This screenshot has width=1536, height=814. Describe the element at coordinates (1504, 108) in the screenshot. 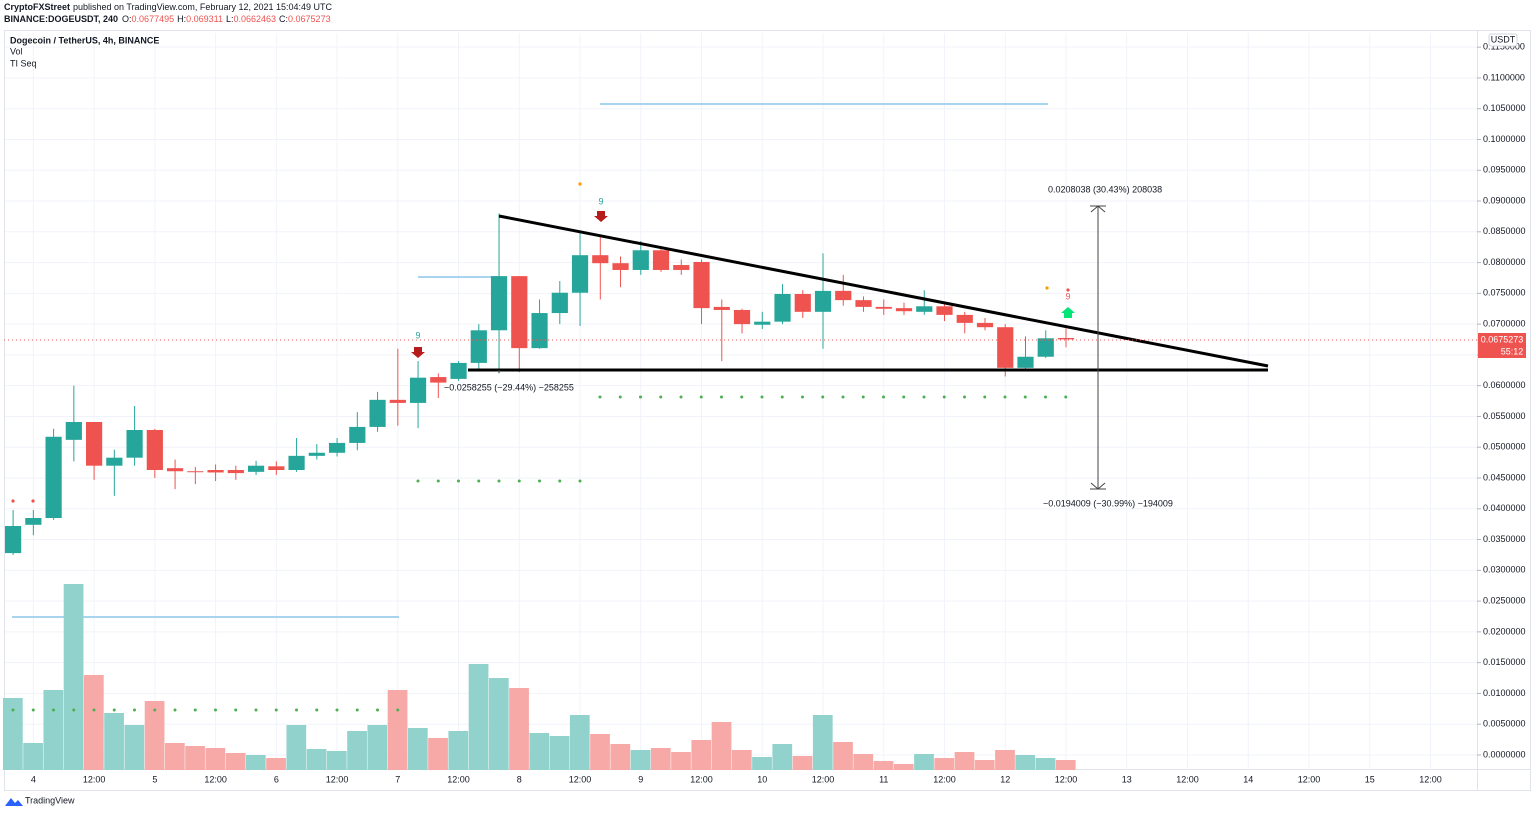

I see `y-tick-label: 0.1050000` at that location.